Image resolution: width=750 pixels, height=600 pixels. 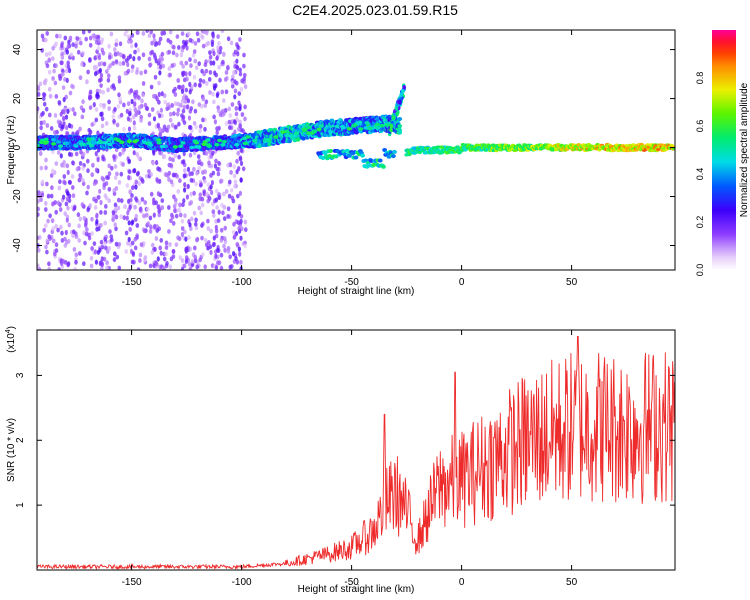 I want to click on lower-branch-cell, so click(x=383, y=166).